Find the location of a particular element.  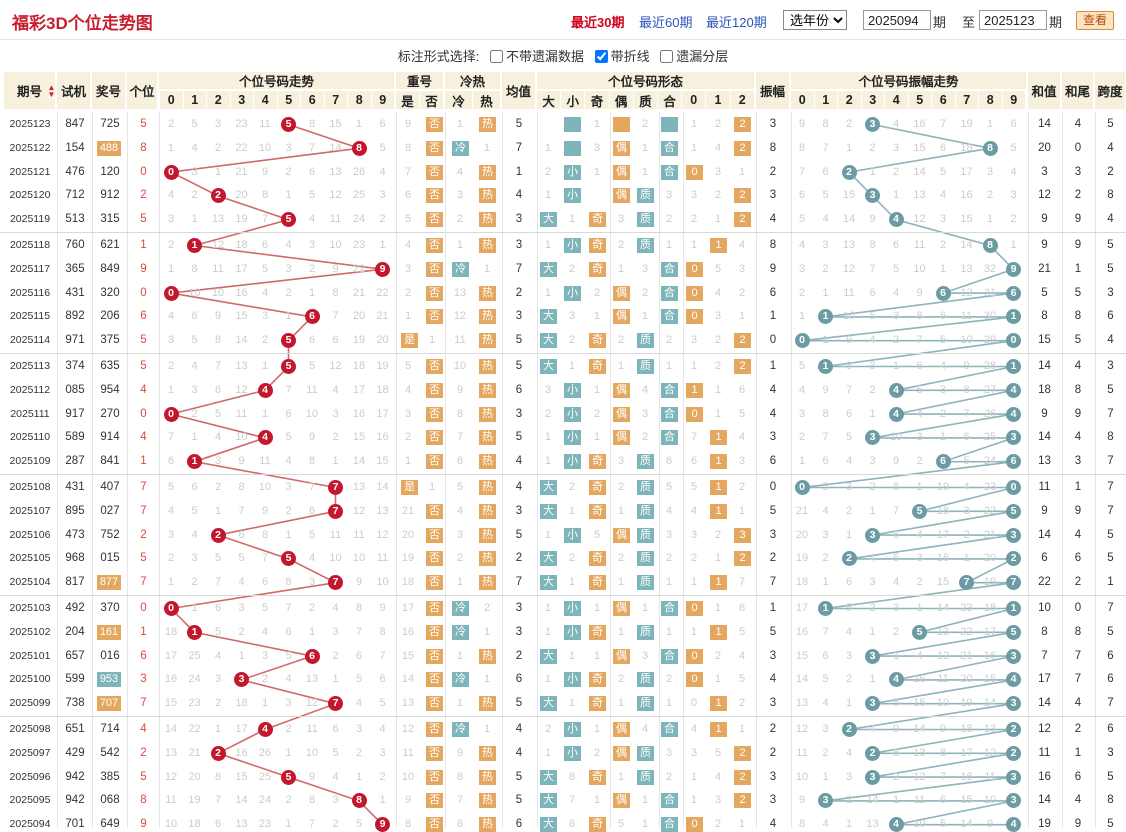

trend-omission: 22 is located at coordinates (382, 292).